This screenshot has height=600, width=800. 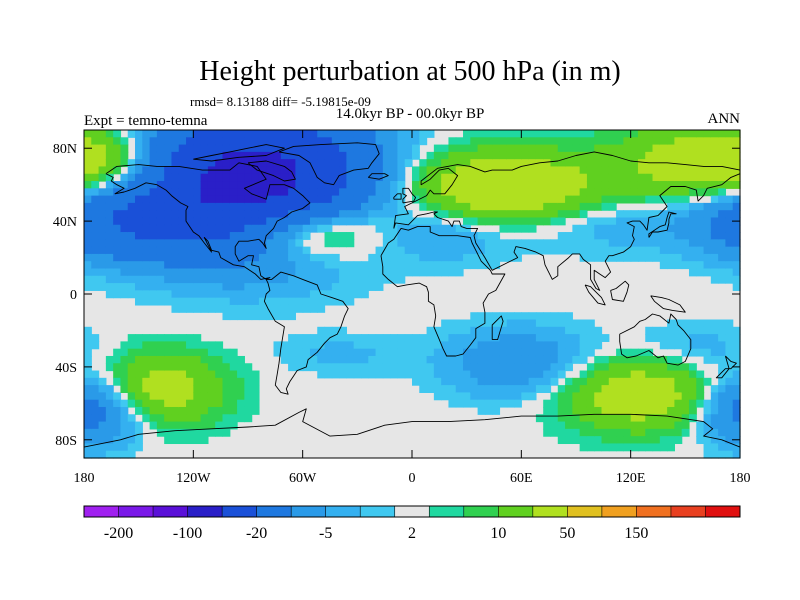 What do you see at coordinates (497, 328) in the screenshot?
I see `coast-madagascar` at bounding box center [497, 328].